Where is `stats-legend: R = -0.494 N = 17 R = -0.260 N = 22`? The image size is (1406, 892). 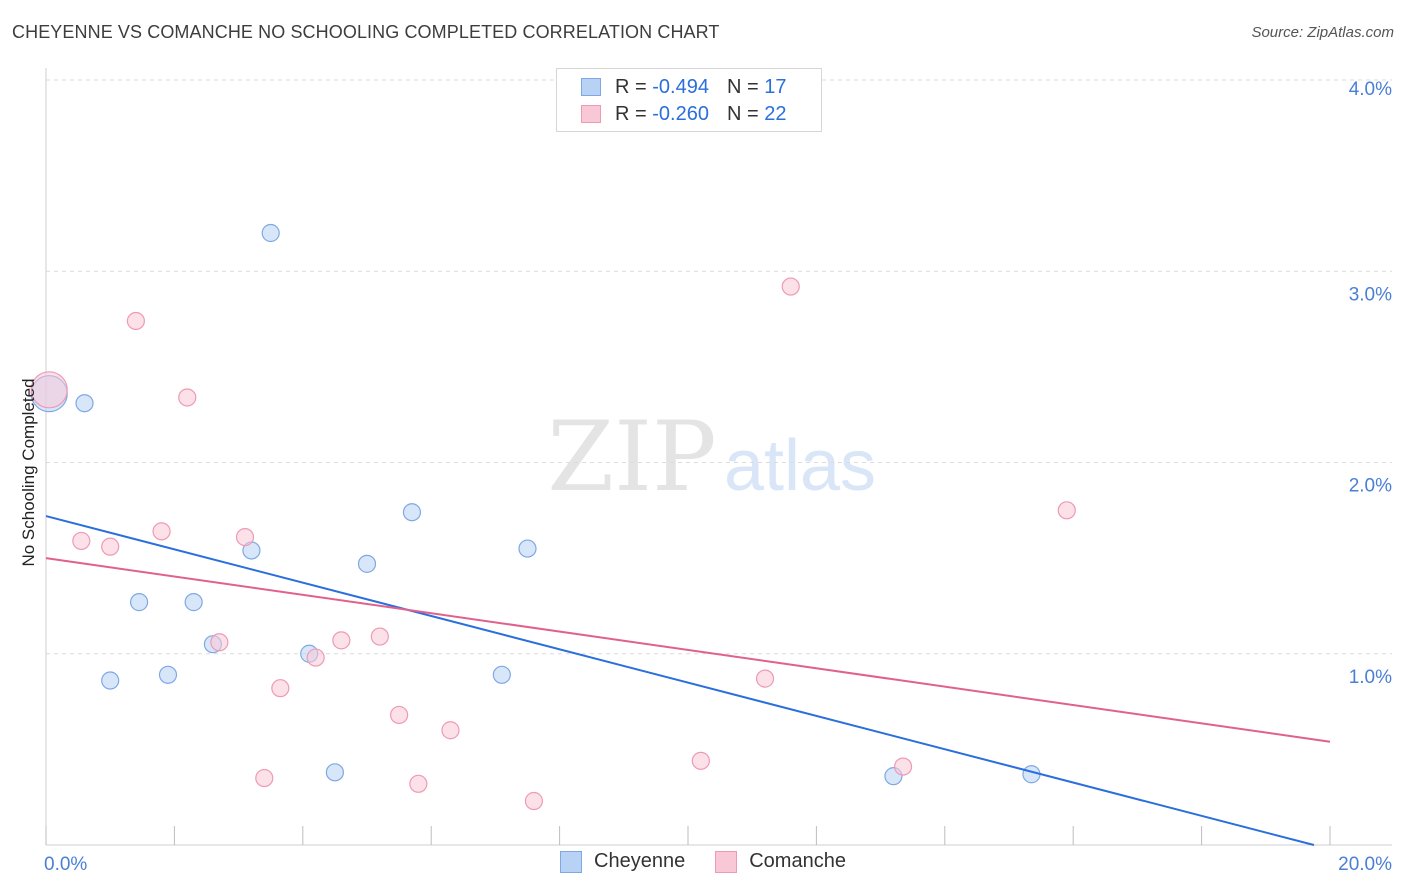 stats-legend: R = -0.494 N = 17 R = -0.260 N = 22 is located at coordinates (689, 100).